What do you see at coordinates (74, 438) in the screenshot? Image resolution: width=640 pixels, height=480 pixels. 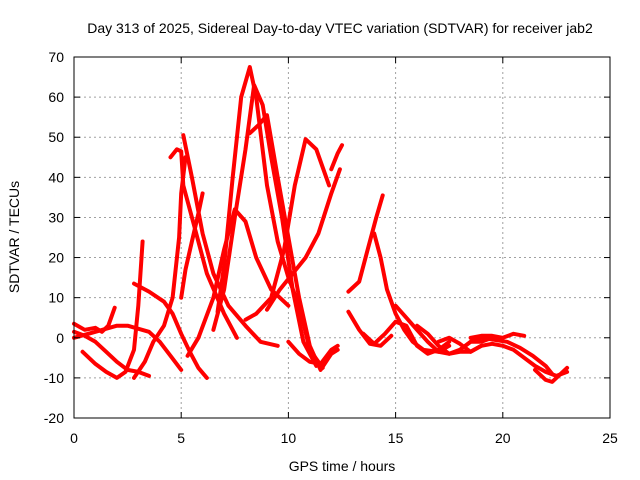 I see `x-tick-label: 0` at bounding box center [74, 438].